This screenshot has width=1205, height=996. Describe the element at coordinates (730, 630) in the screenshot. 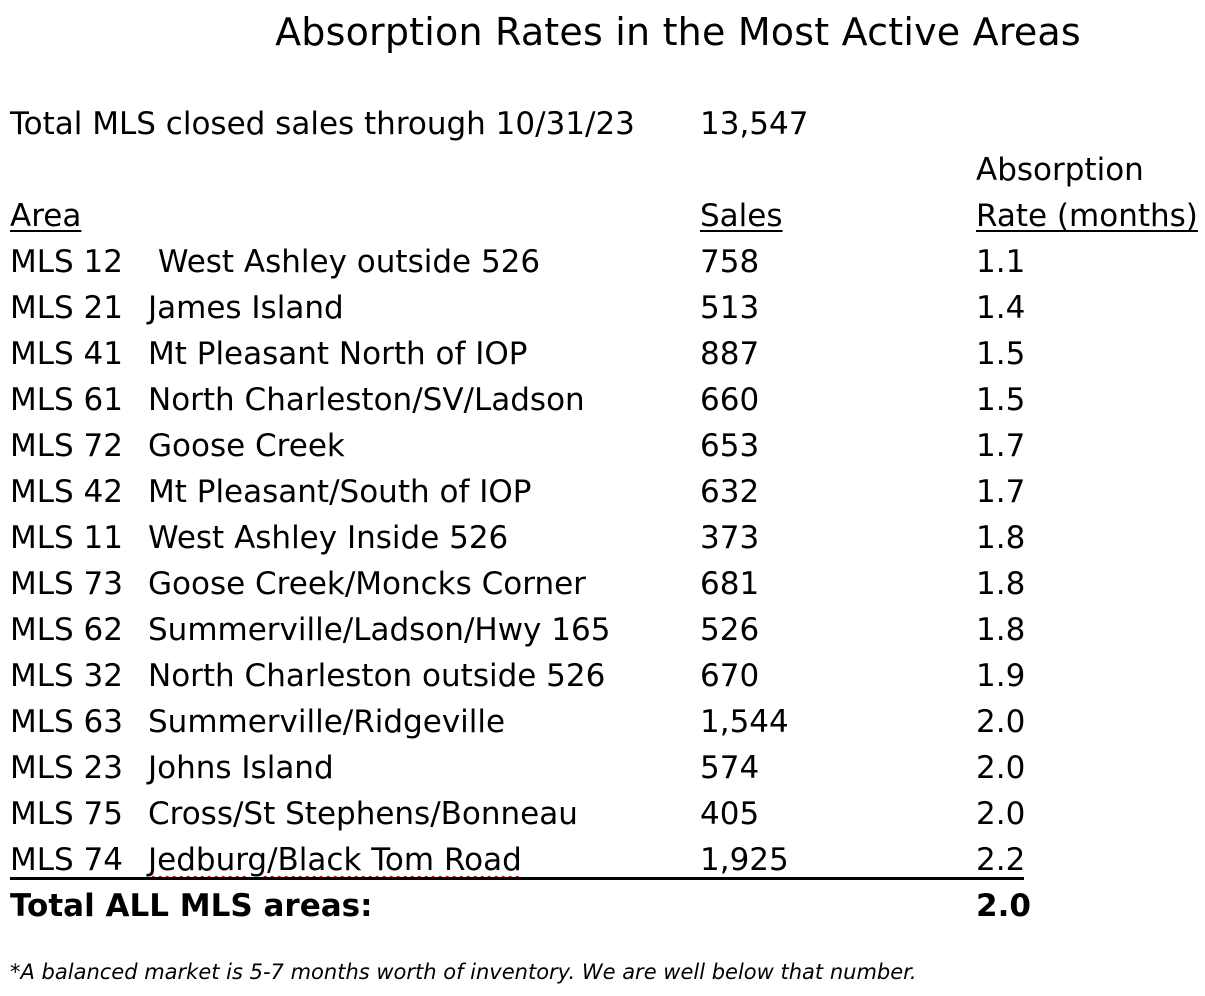

I see `row-sales: 526` at that location.